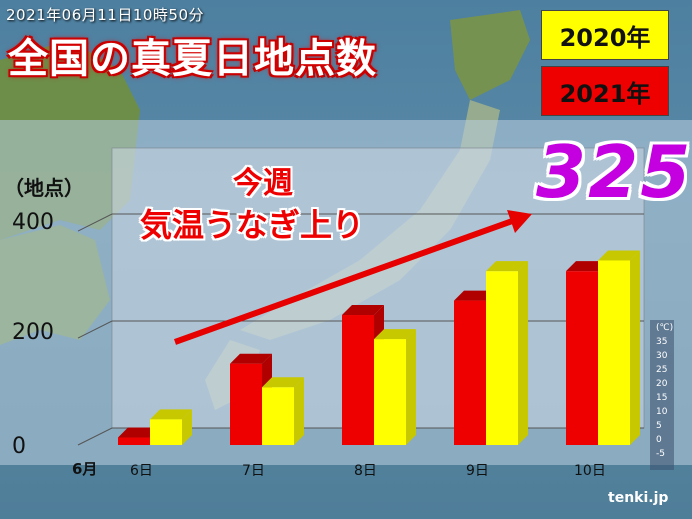 This screenshot has height=519, width=692. Describe the element at coordinates (33, 222) in the screenshot. I see `y-tick-400: 400` at that location.